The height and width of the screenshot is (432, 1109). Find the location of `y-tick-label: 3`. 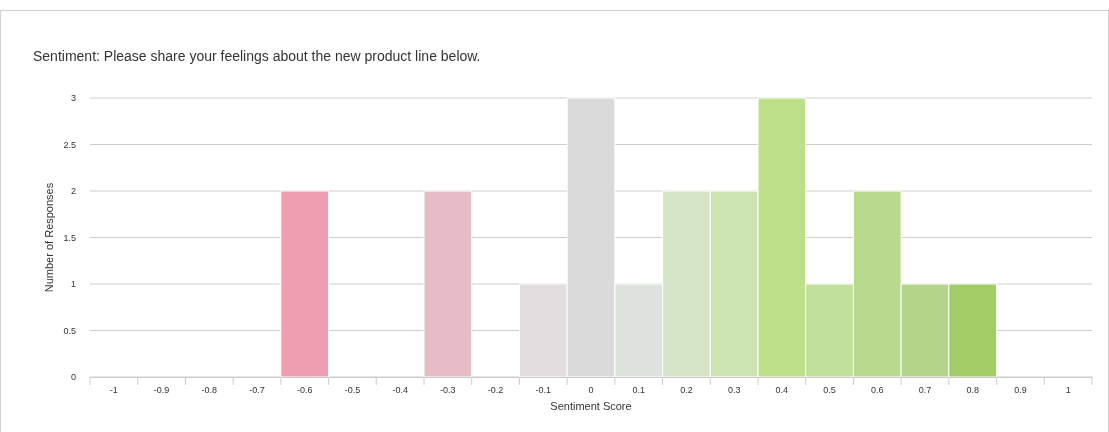

y-tick-label: 3 is located at coordinates (73, 98).